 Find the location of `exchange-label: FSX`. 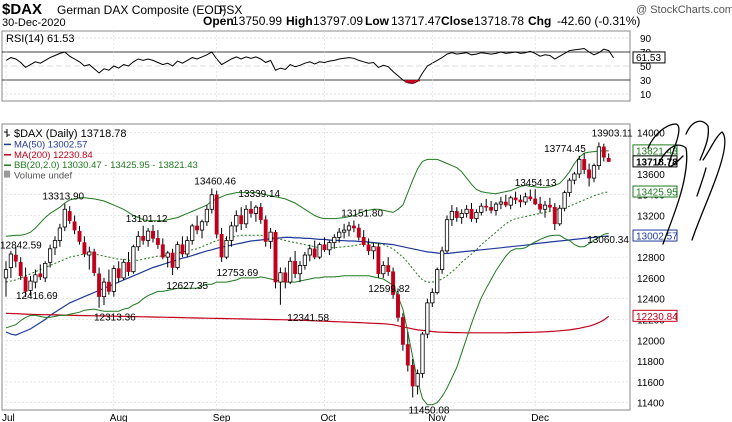

exchange-label: FSX is located at coordinates (230, 10).